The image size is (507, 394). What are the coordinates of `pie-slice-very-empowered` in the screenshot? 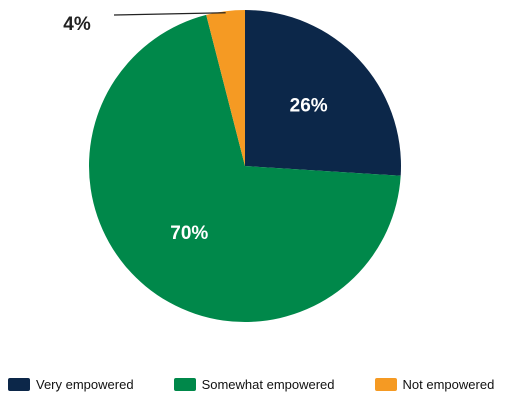 It's located at (323, 93).